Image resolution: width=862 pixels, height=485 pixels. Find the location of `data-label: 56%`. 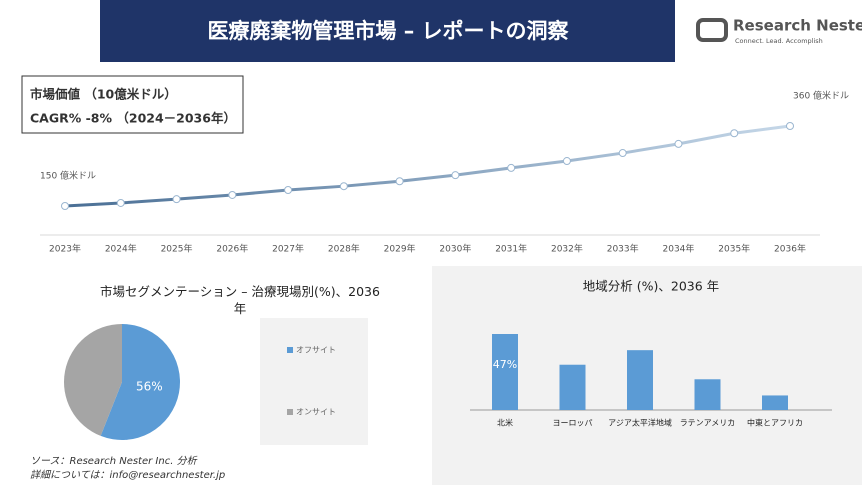

data-label: 56% is located at coordinates (149, 387).